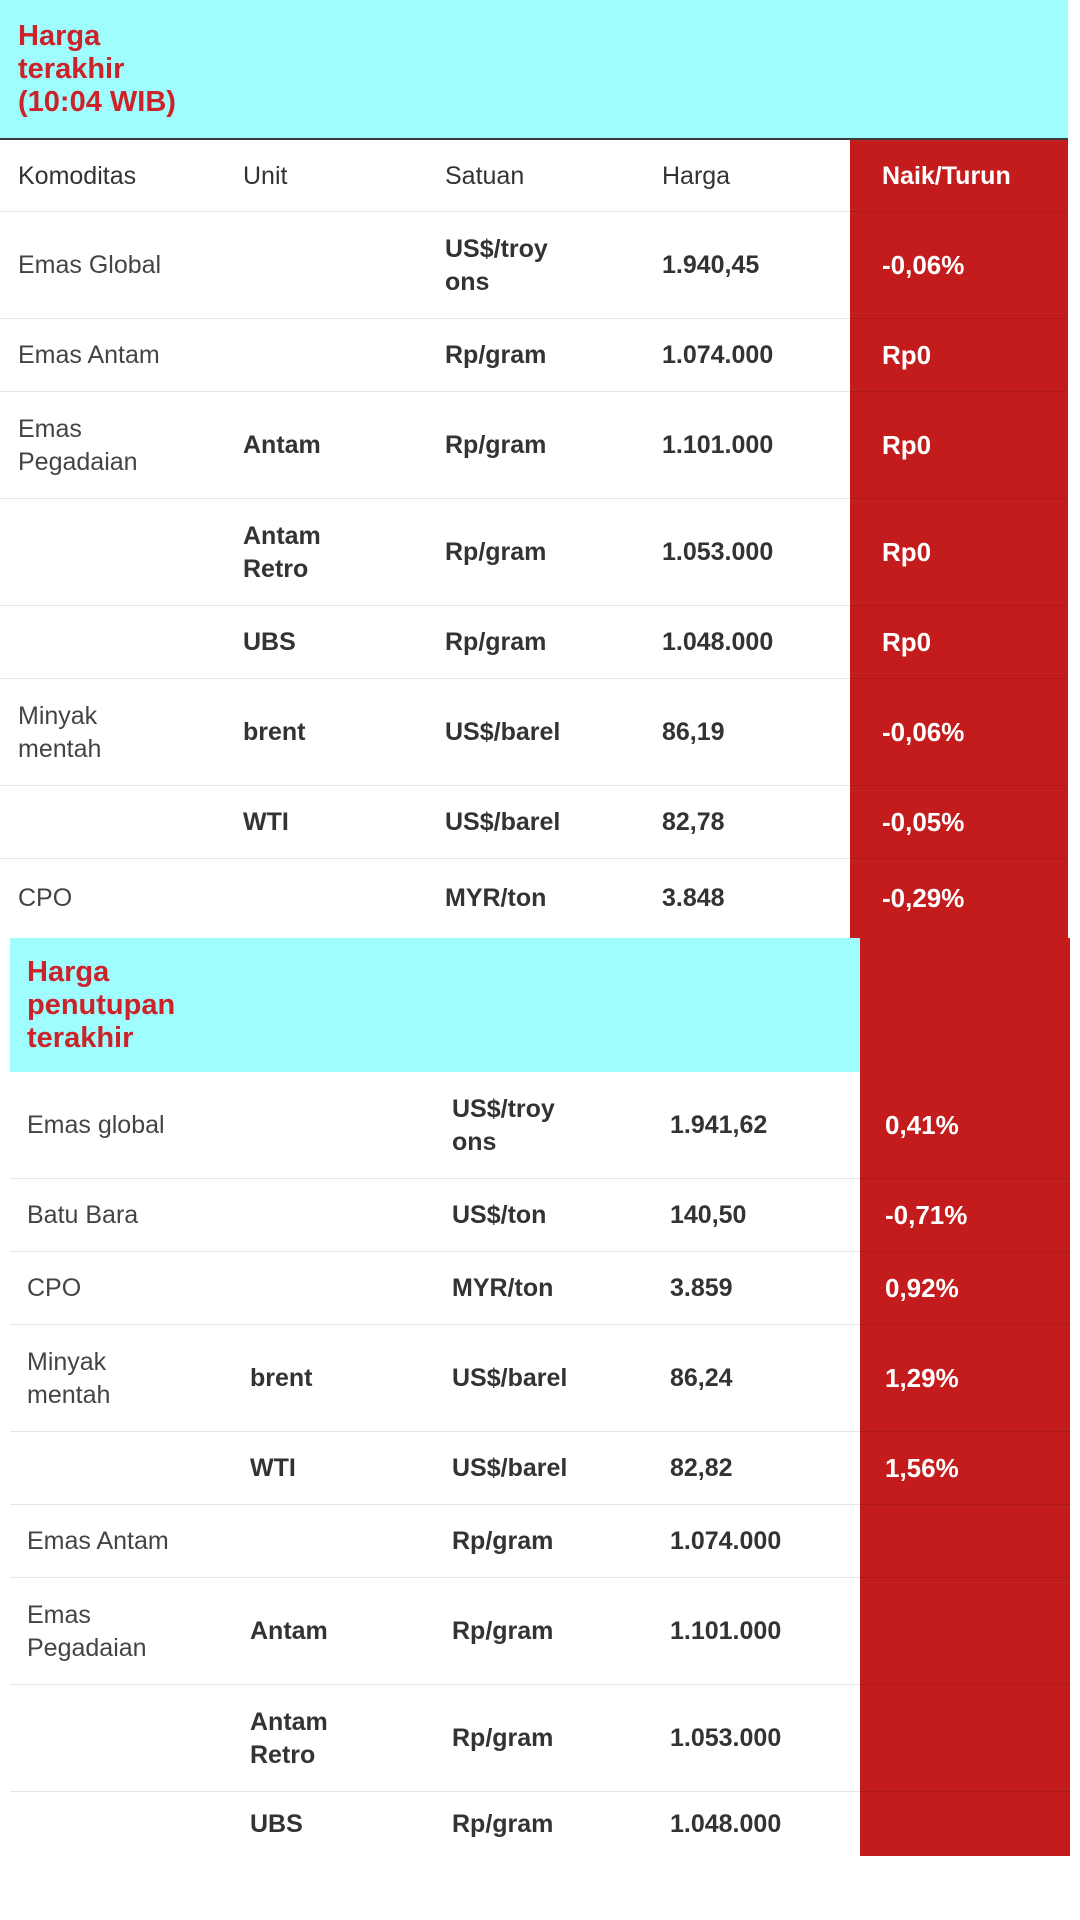  What do you see at coordinates (534, 176) in the screenshot?
I see `header-row: Komoditas Unit Satuan Harga Naik/Turun` at bounding box center [534, 176].